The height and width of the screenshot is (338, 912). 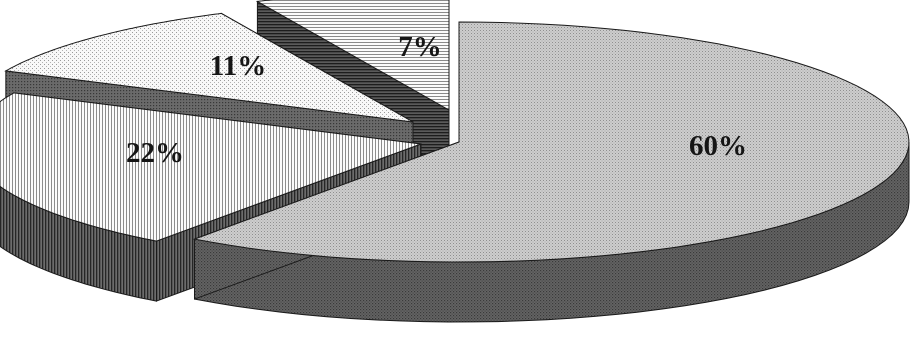 What do you see at coordinates (238, 66) in the screenshot?
I see `slice-label-11-percent: 11%` at bounding box center [238, 66].